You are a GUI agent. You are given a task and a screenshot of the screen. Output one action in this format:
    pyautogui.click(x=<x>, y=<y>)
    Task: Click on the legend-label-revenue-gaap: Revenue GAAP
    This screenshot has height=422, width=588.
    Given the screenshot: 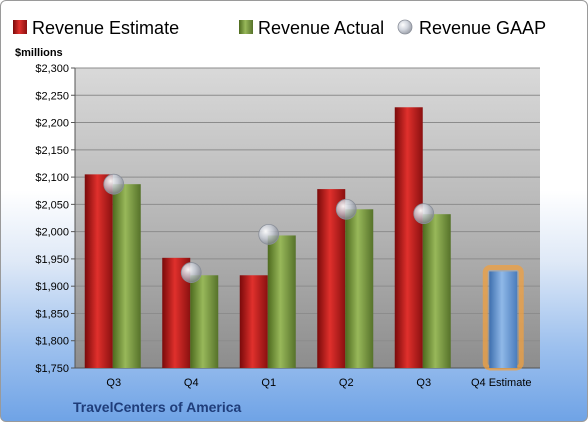 What is the action you would take?
    pyautogui.click(x=482, y=28)
    